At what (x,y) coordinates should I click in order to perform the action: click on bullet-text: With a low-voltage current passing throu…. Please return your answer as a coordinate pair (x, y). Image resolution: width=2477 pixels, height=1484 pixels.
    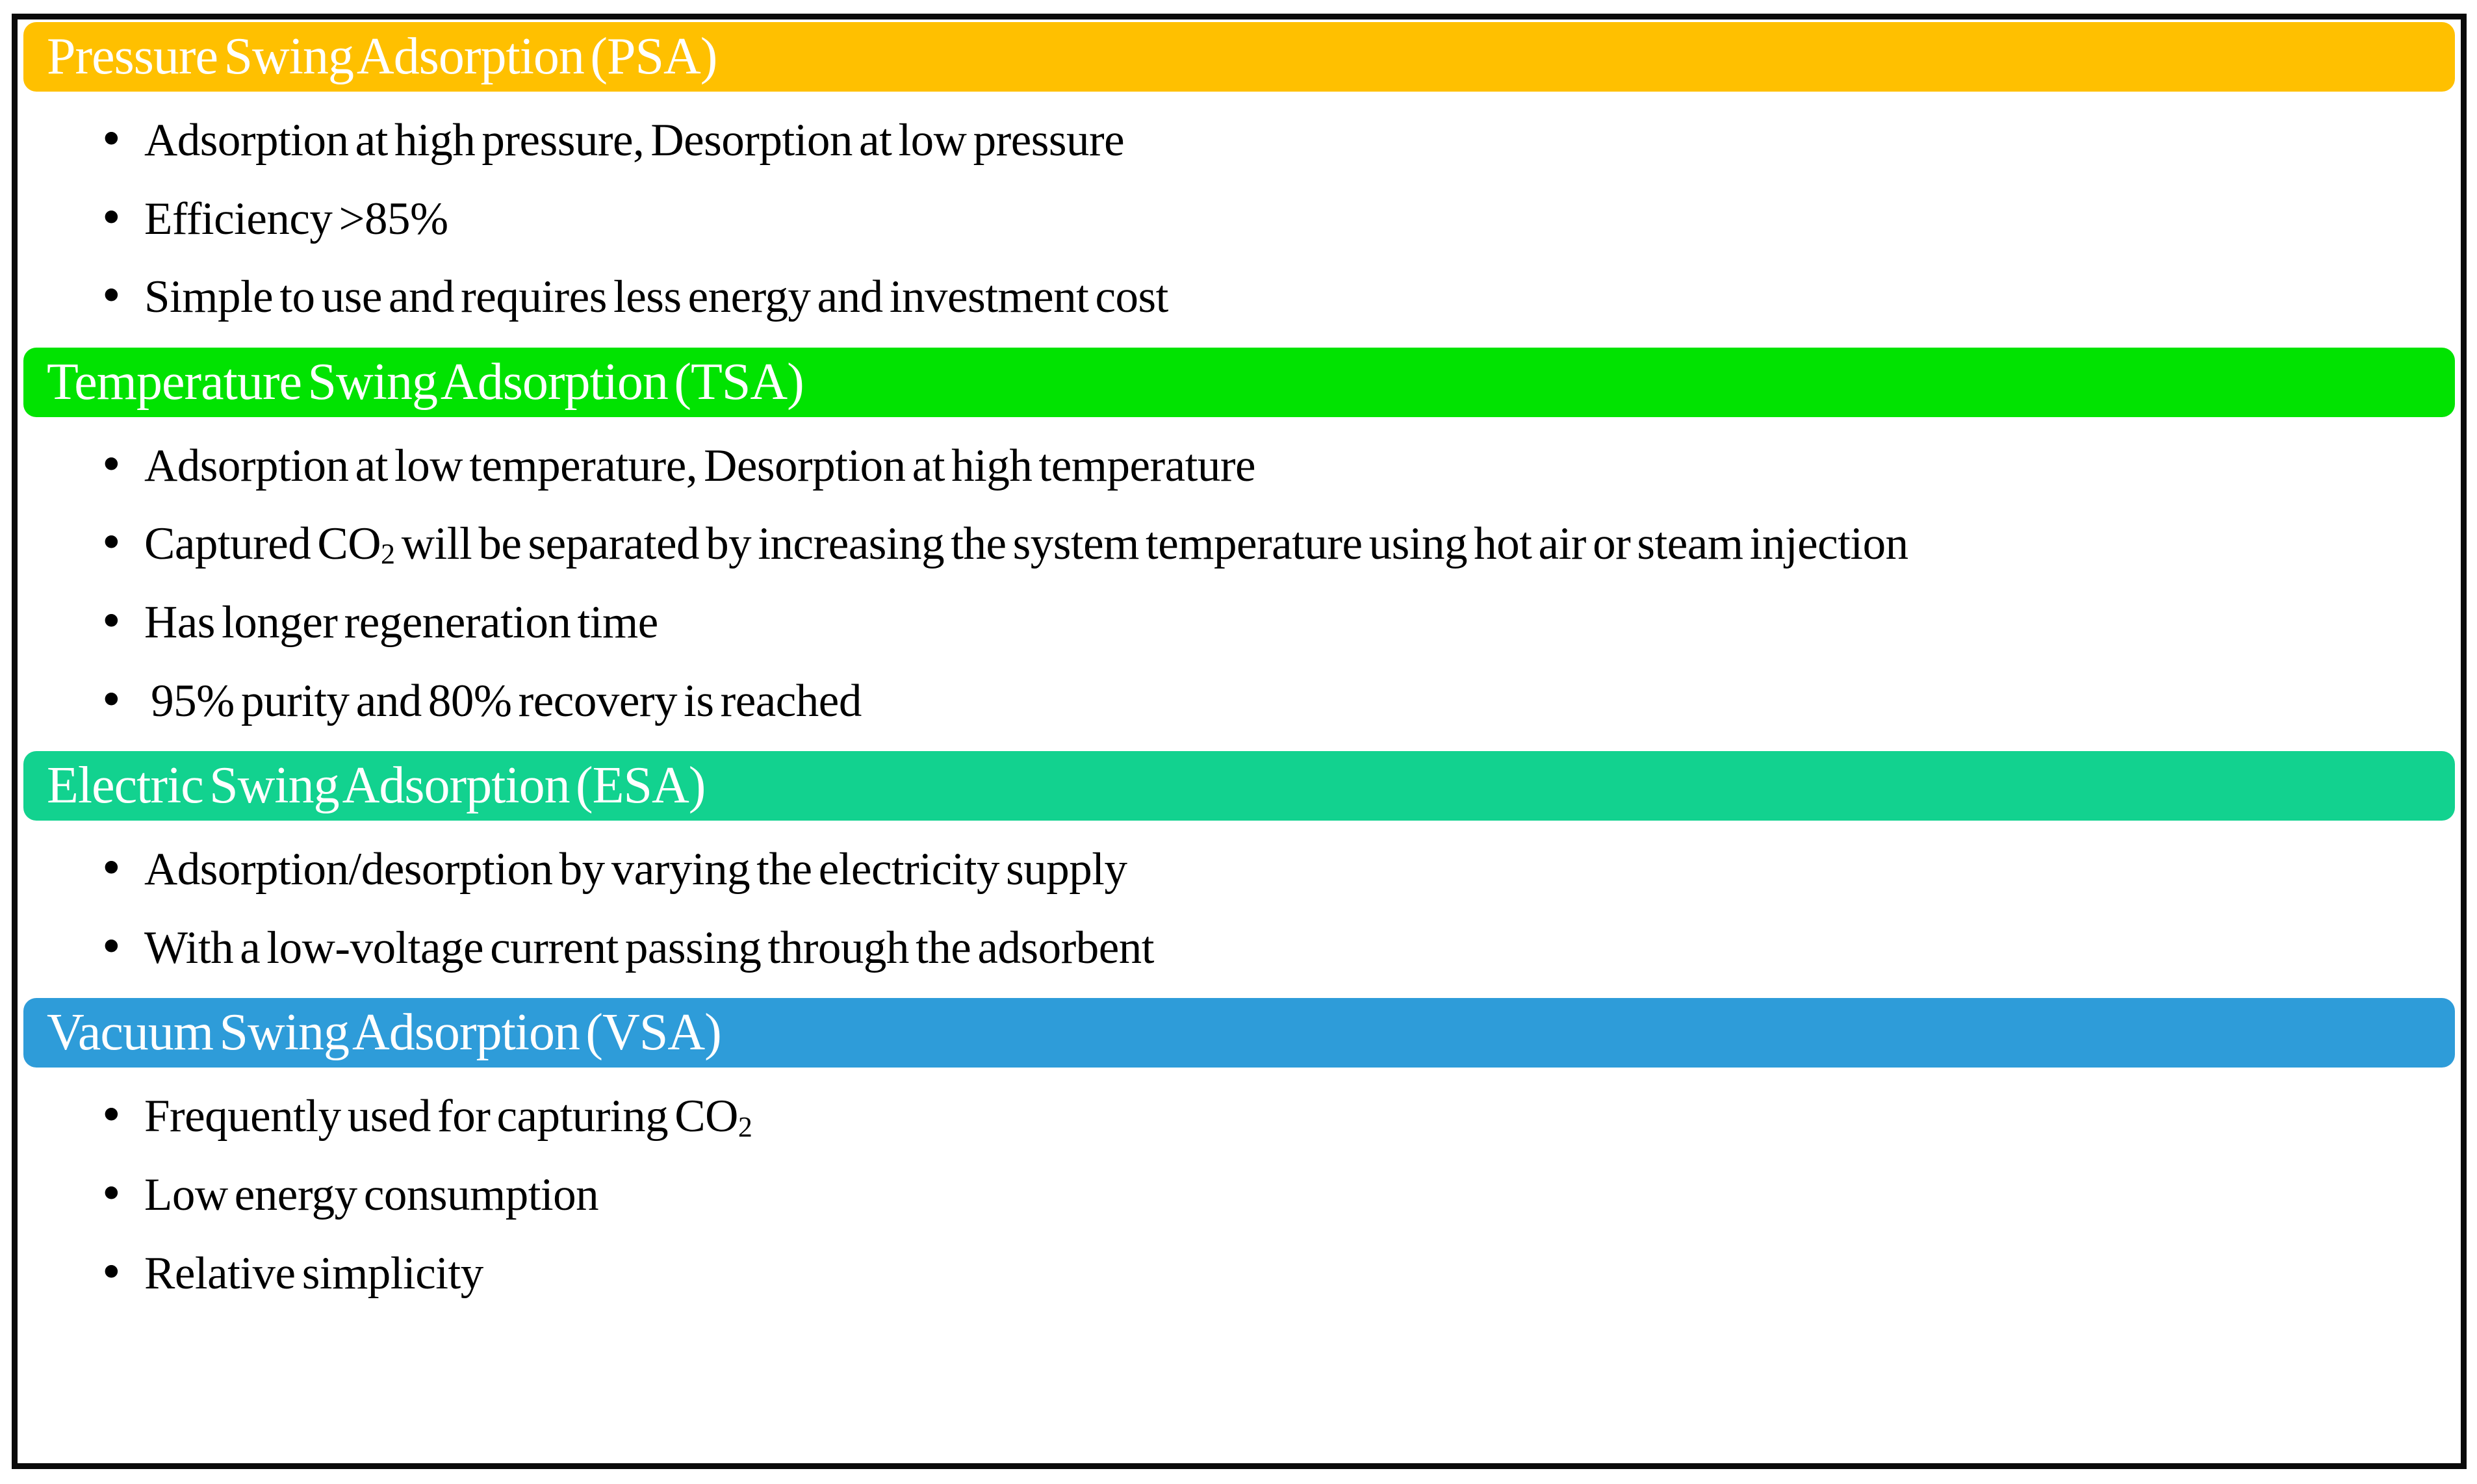
    Looking at the image, I should click on (649, 949).